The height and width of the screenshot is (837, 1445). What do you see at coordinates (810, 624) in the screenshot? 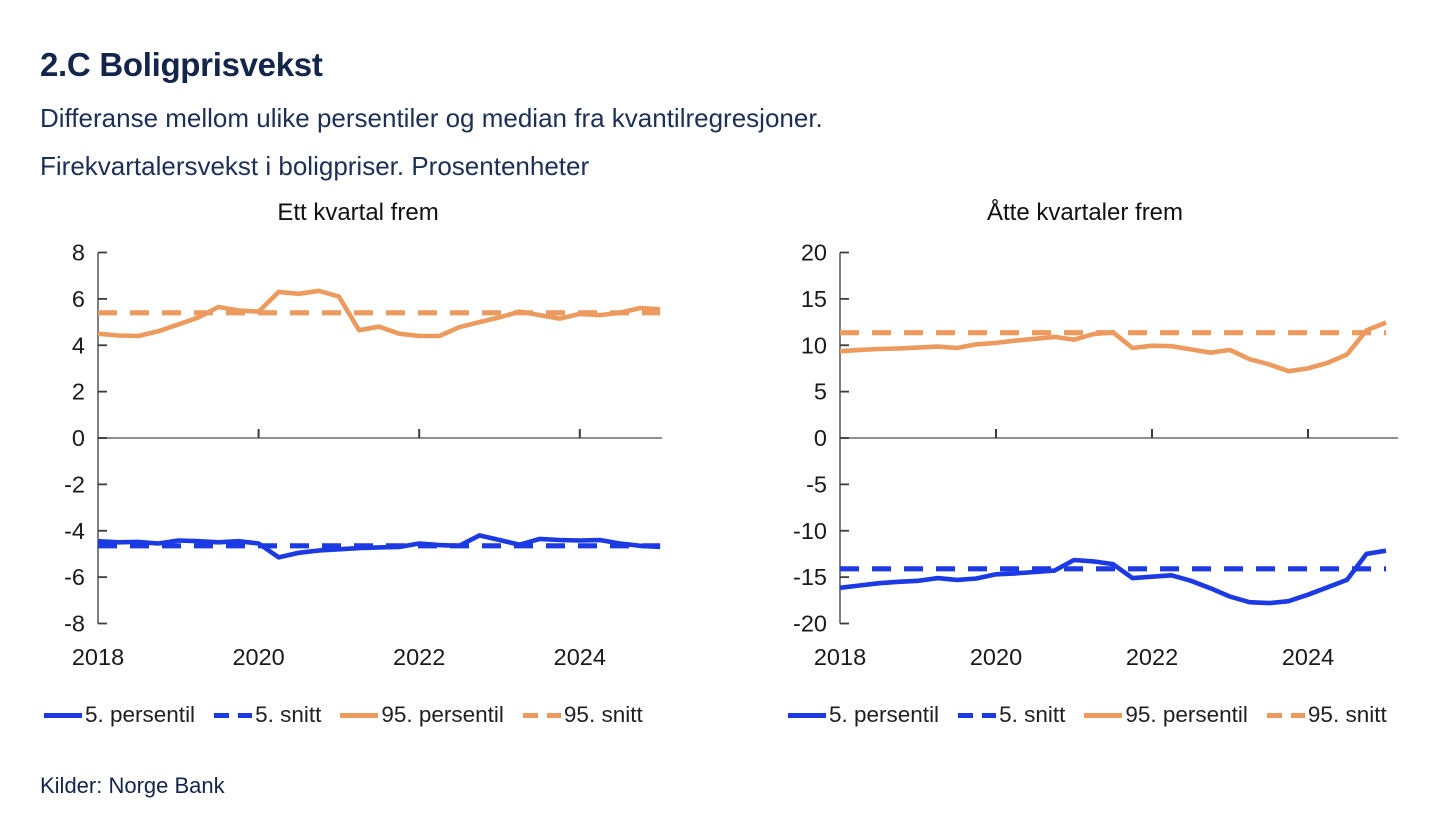
I see `y-axis-label: -20` at bounding box center [810, 624].